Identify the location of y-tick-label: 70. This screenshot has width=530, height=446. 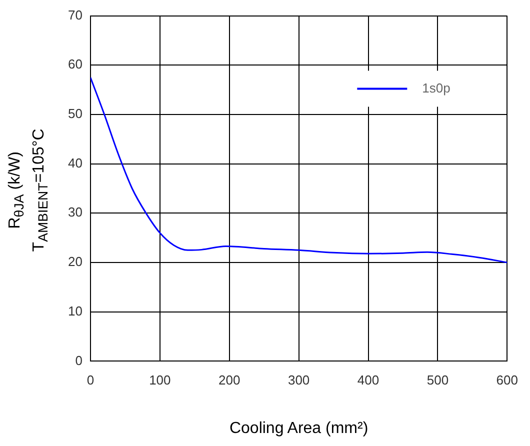
(75, 14).